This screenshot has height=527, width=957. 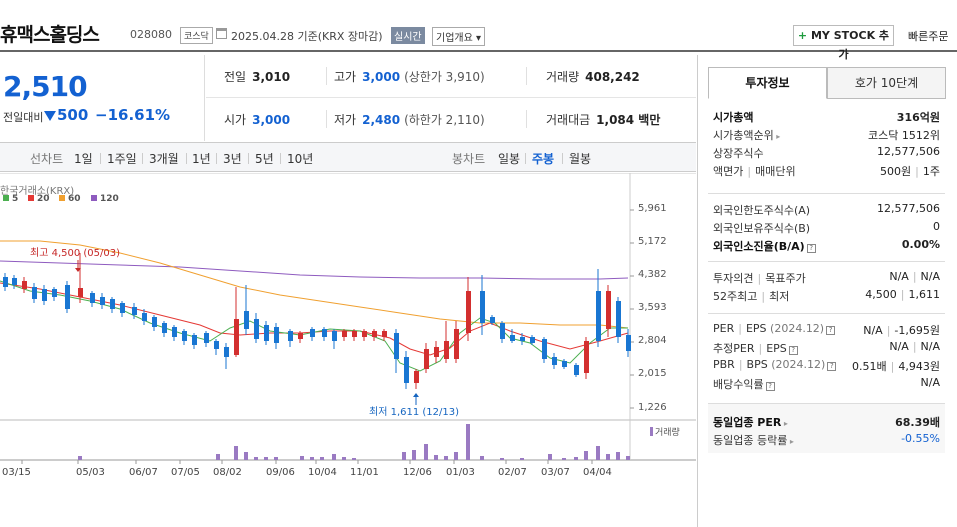 What do you see at coordinates (652, 307) in the screenshot?
I see `y-tick-3: 3,593` at bounding box center [652, 307].